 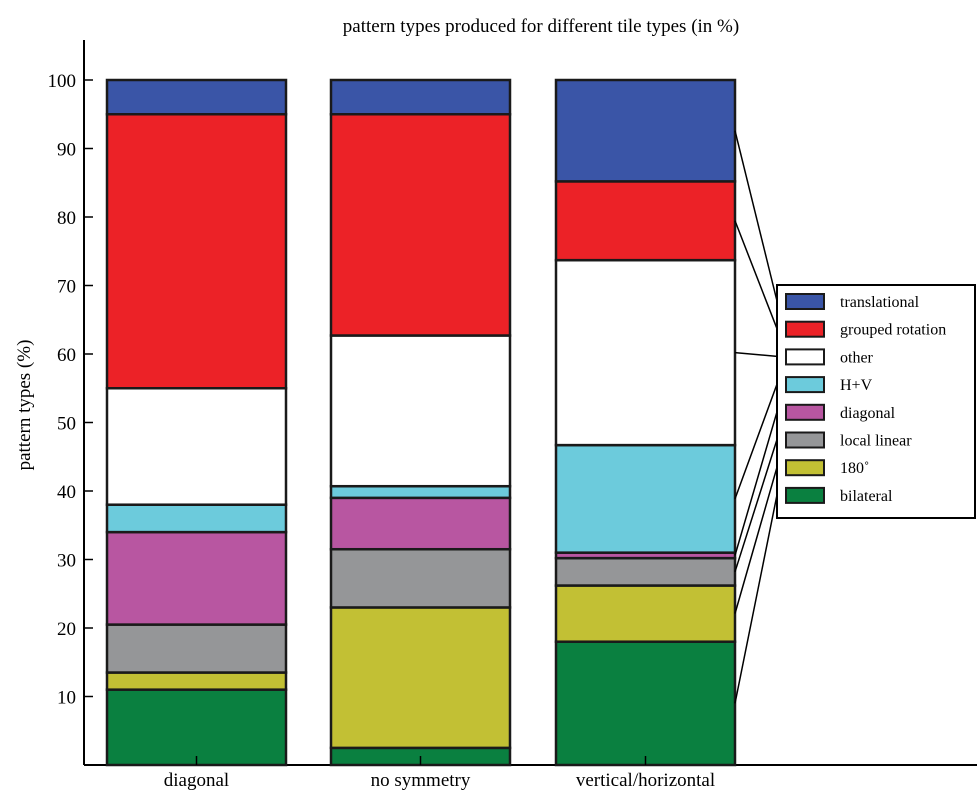 I want to click on legend-label: diagonal, so click(x=868, y=413).